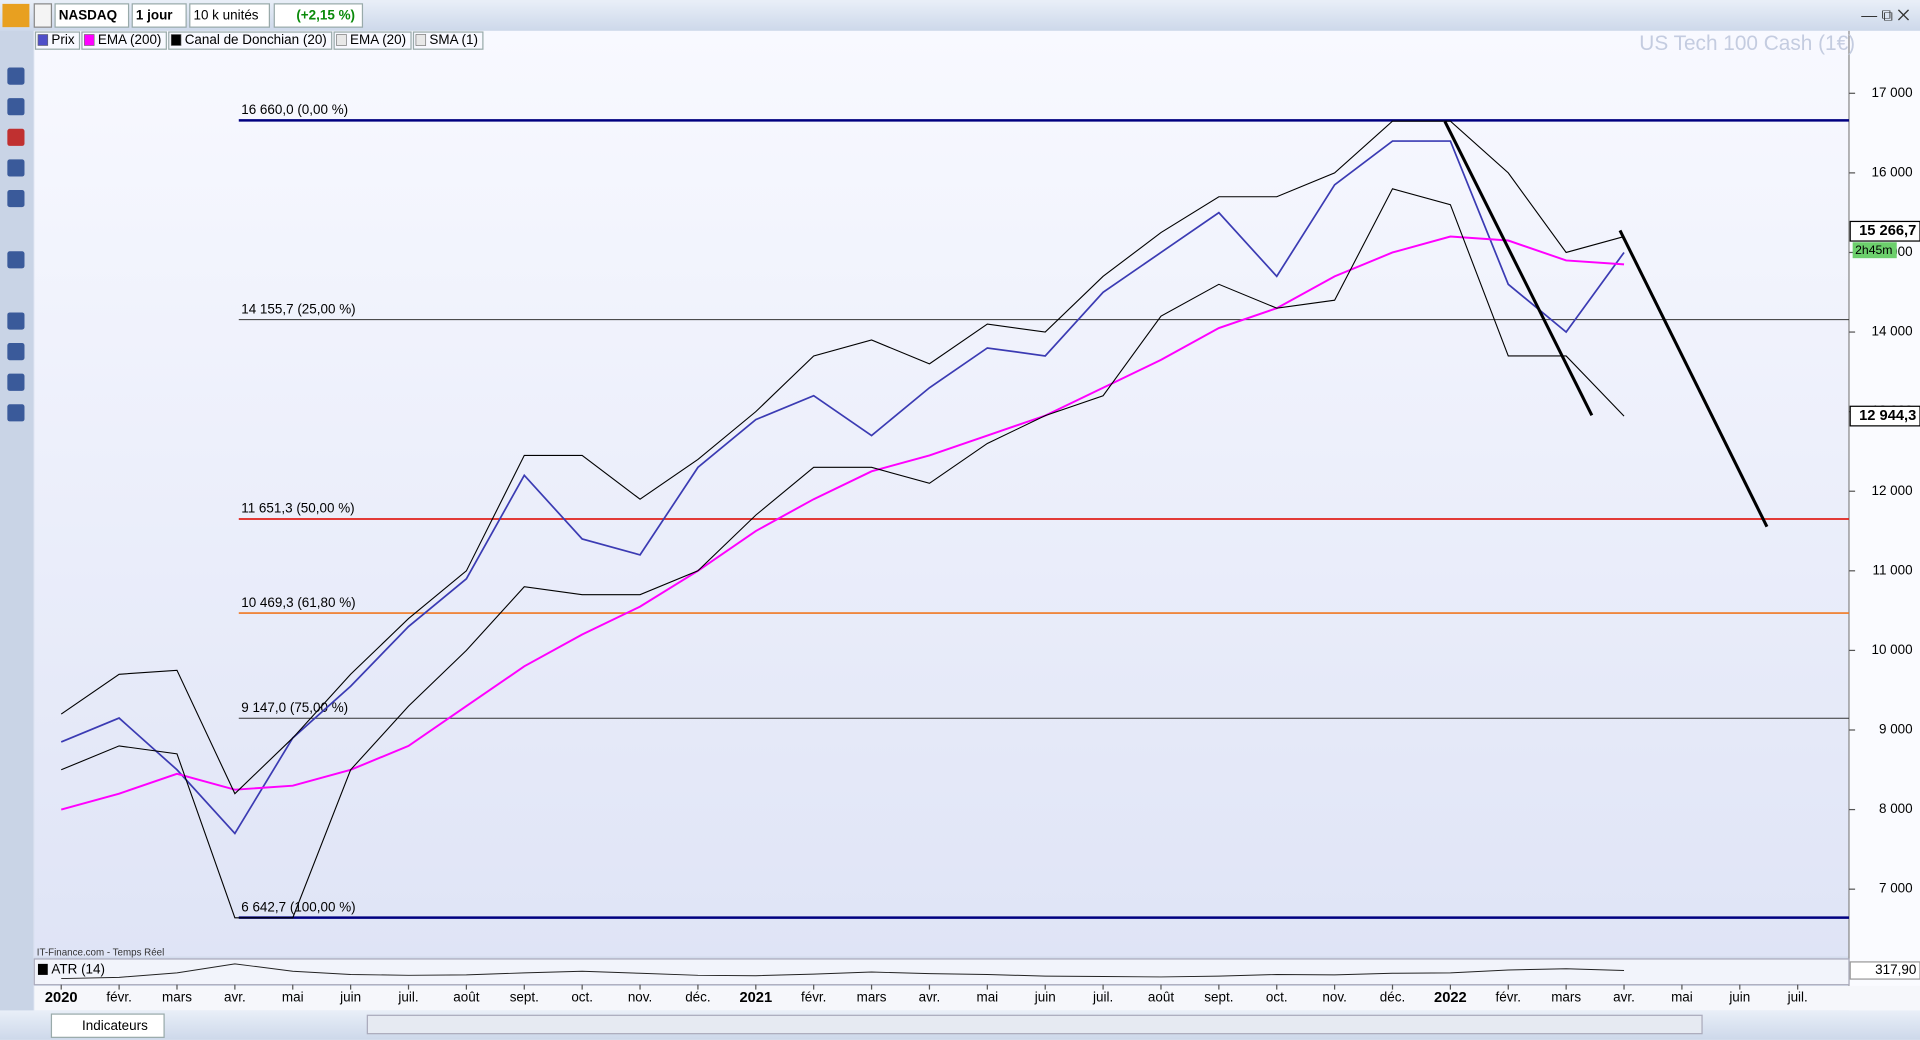 The width and height of the screenshot is (1920, 1040). I want to click on legend-entry: Prix, so click(62, 39).